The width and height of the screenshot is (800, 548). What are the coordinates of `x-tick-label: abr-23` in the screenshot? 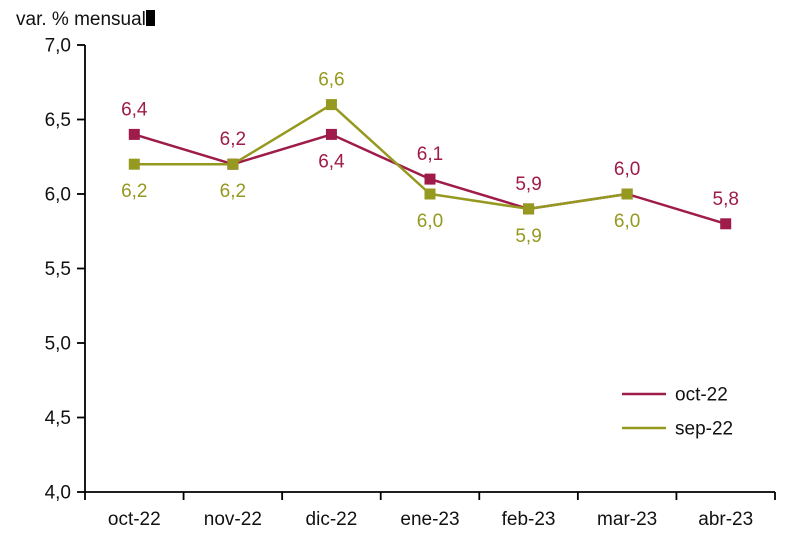 It's located at (725, 519).